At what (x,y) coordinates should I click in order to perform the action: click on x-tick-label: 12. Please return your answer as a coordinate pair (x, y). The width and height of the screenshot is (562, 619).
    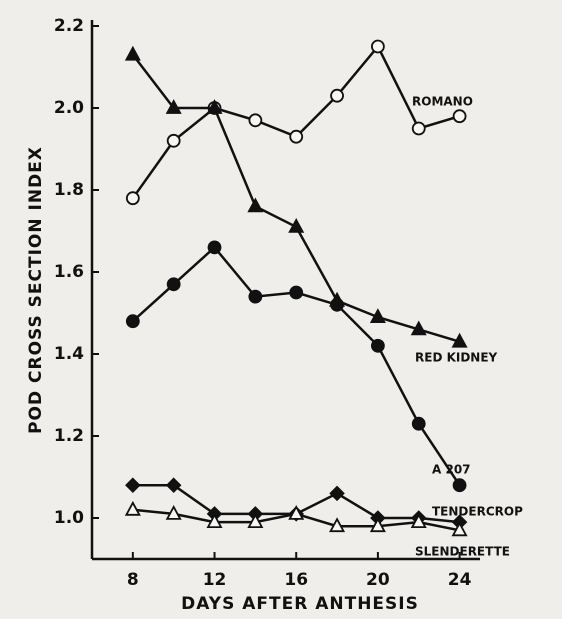
    Looking at the image, I should click on (215, 580).